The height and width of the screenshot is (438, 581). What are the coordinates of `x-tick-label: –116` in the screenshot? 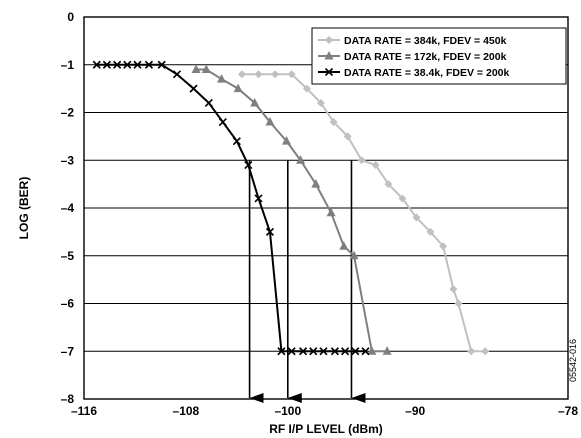 It's located at (84, 411).